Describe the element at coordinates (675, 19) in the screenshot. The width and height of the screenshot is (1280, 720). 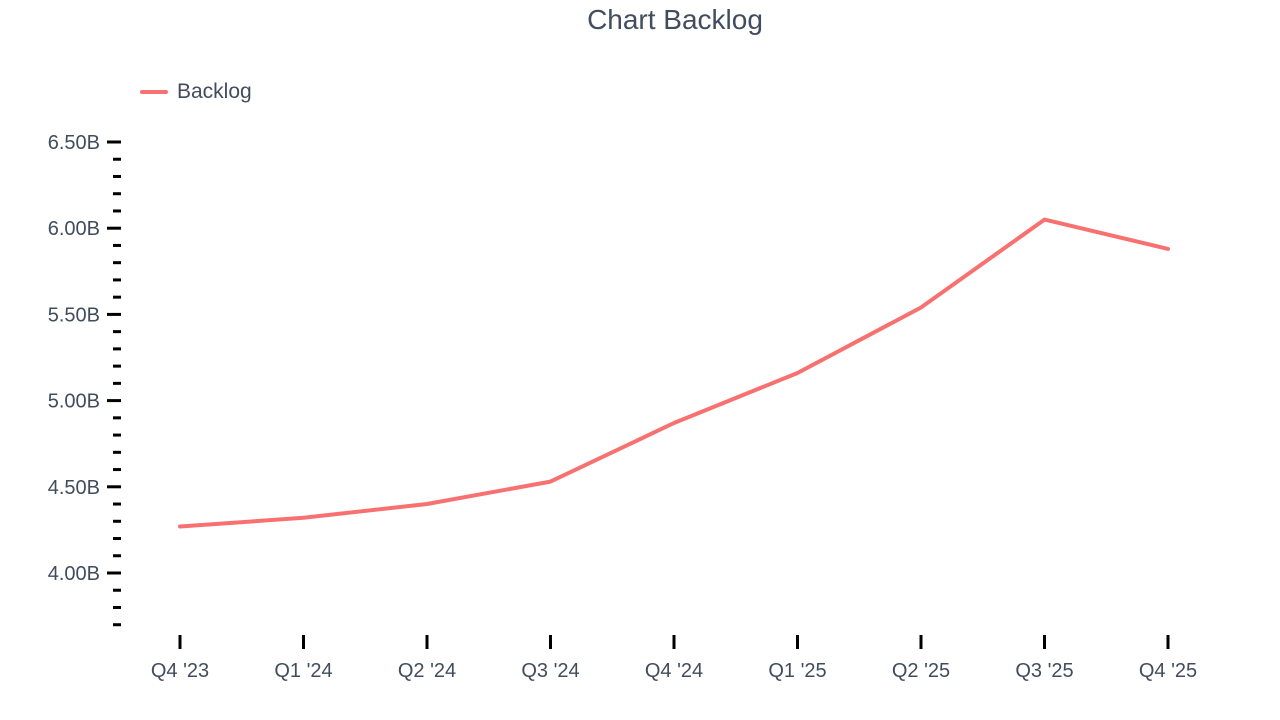
I see `chart-title: Chart Backlog` at that location.